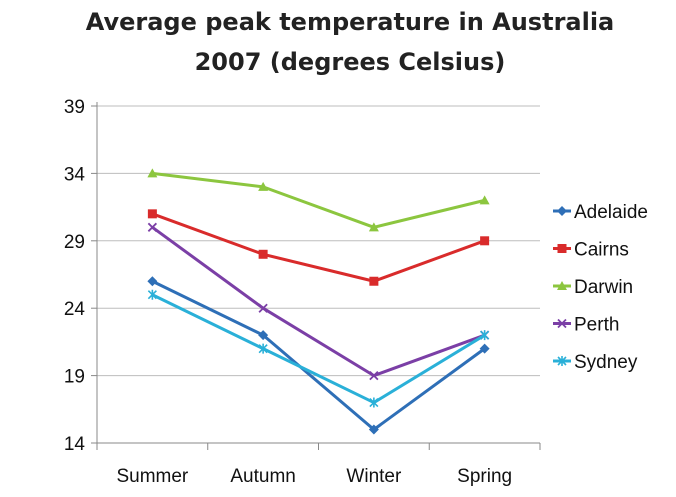 This screenshot has width=676, height=497. What do you see at coordinates (75, 174) in the screenshot?
I see `y-tick-label: 34` at bounding box center [75, 174].